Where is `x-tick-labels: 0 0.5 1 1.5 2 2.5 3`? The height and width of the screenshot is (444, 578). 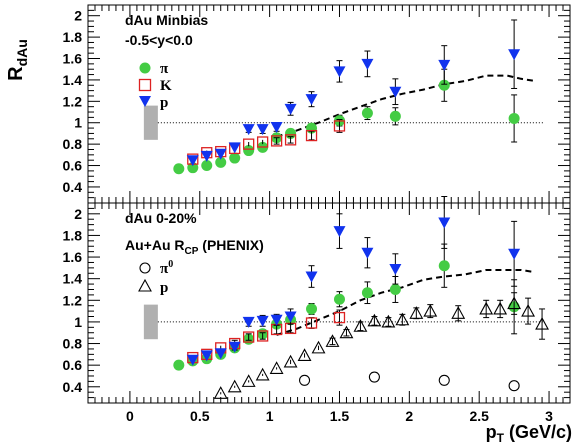 x-tick-labels: 0 0.5 1 1.5 2 2.5 3 is located at coordinates (339, 416).